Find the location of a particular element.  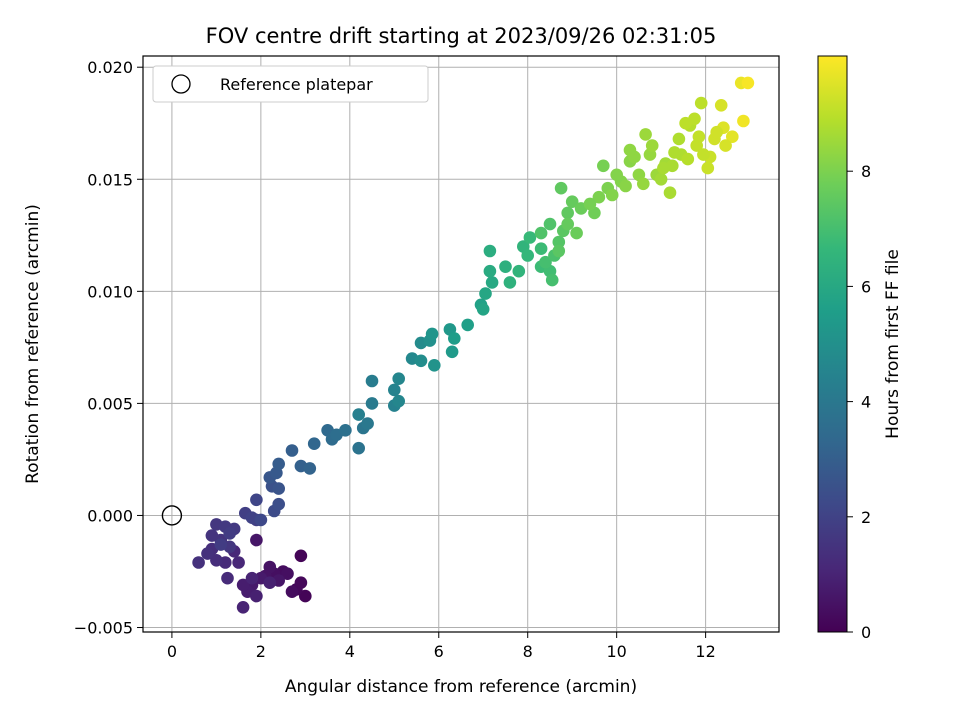

colorbar-gradient is located at coordinates (832, 344).